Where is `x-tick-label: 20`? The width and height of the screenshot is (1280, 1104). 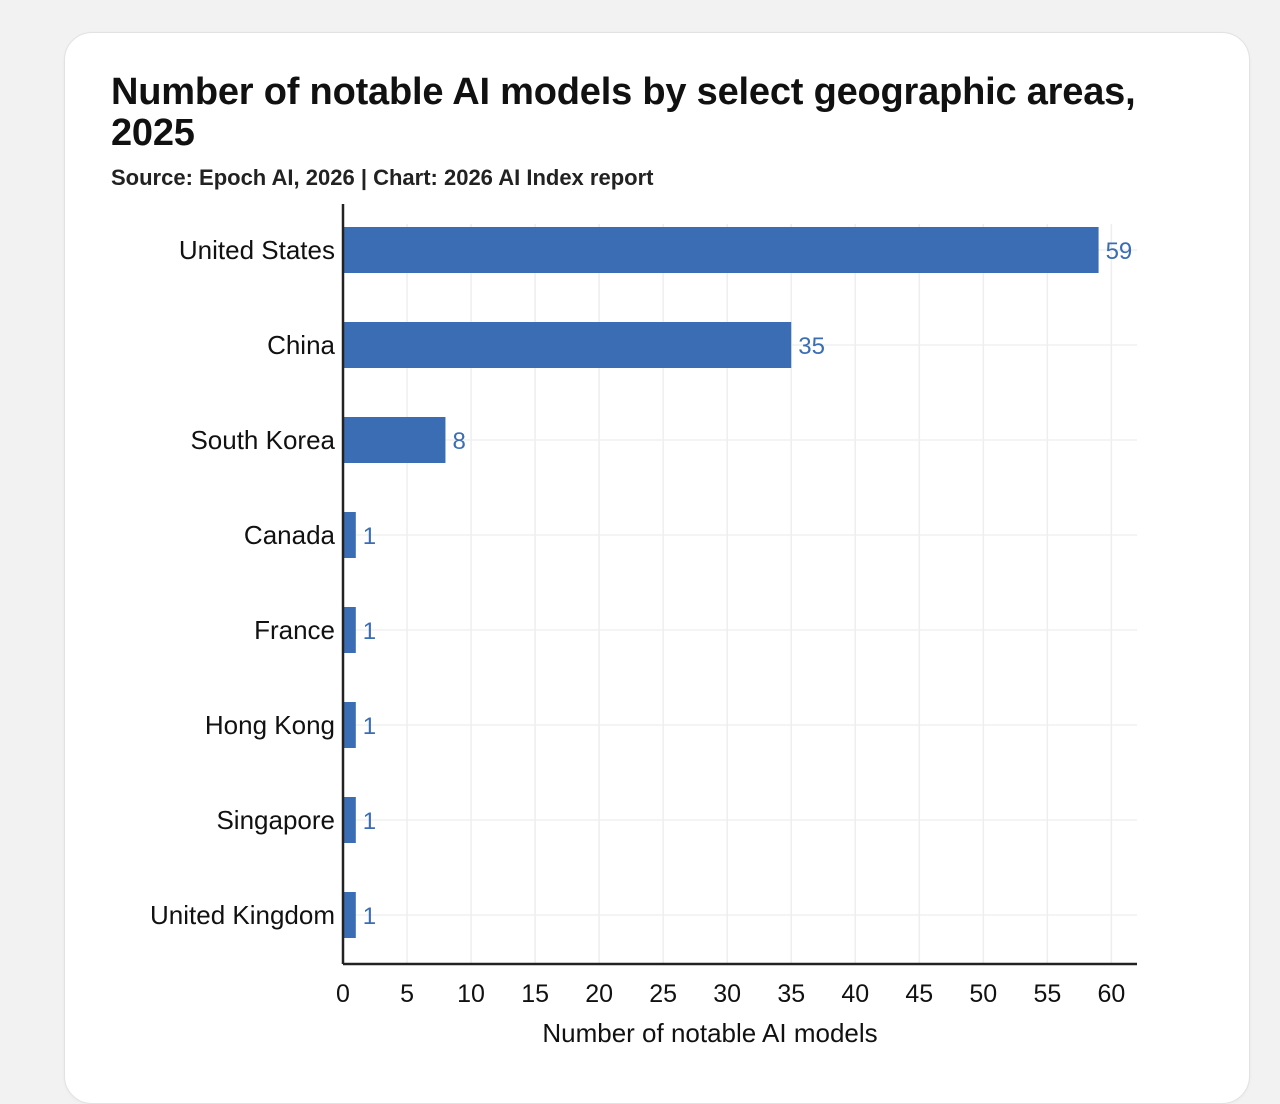
x-tick-label: 20 is located at coordinates (599, 994).